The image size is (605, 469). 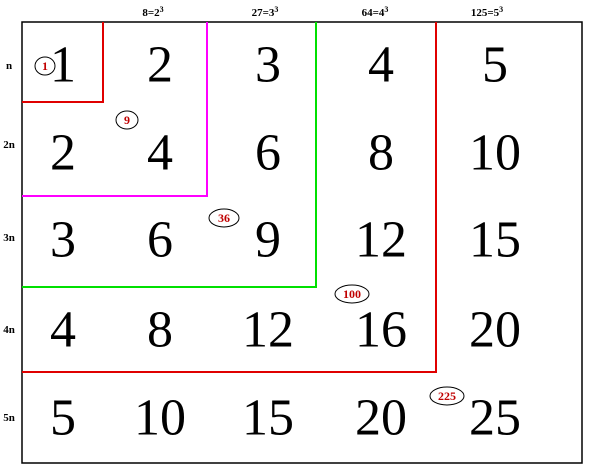 I want to click on column-label: 64=43, so click(x=375, y=12).